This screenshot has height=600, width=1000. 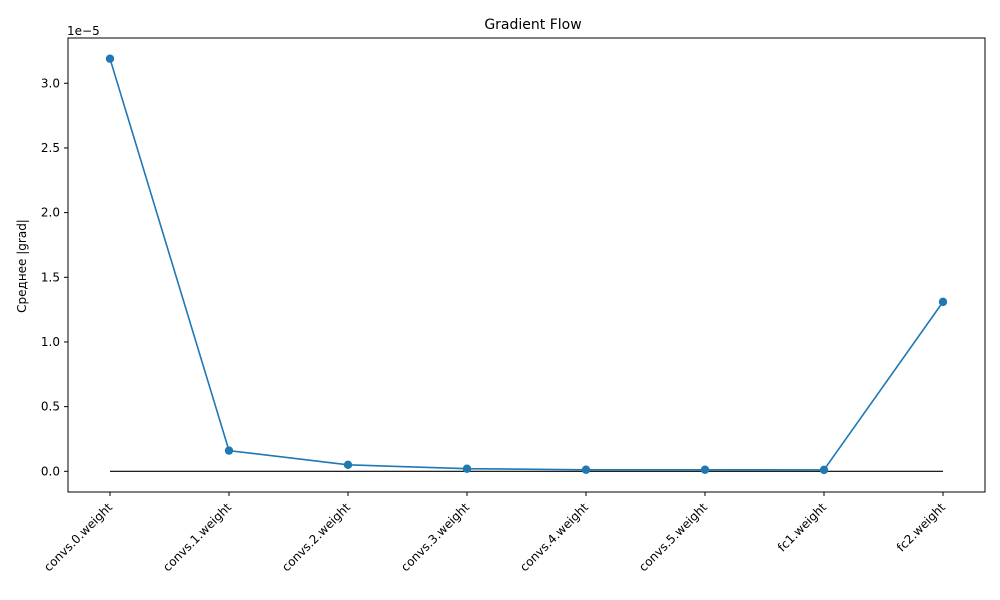 What do you see at coordinates (83, 31) in the screenshot?
I see `y-offset-label: 1e−5` at bounding box center [83, 31].